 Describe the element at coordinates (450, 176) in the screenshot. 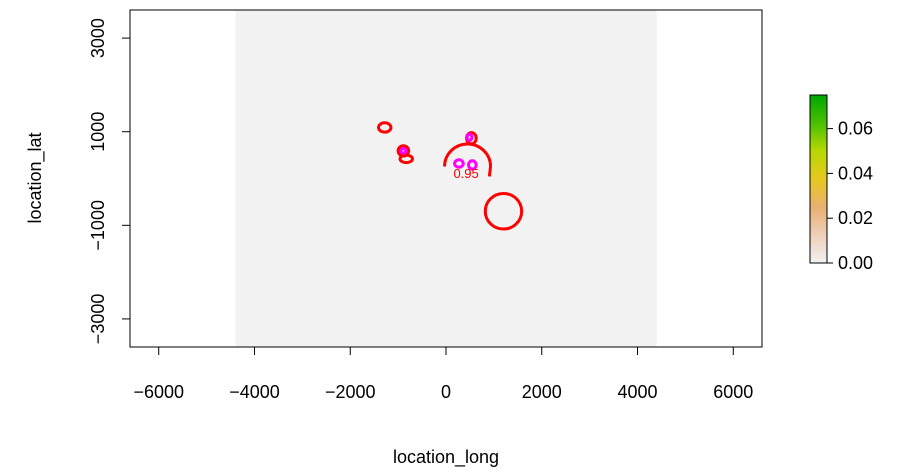

I see `contour-lines` at that location.